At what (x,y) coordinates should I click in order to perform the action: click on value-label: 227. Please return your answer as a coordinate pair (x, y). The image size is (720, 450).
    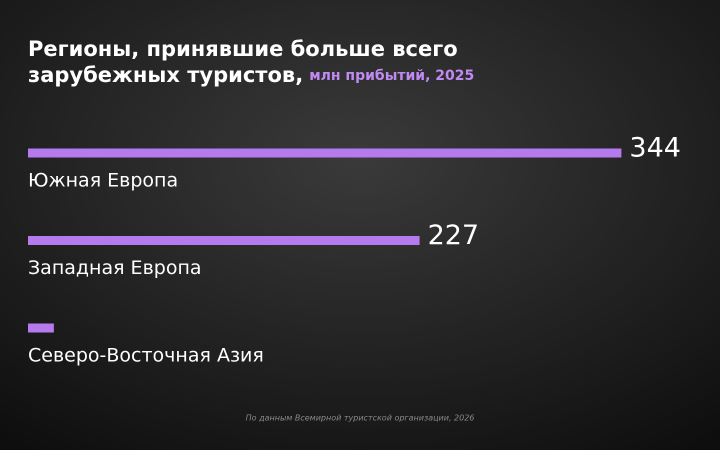
    Looking at the image, I should click on (454, 235).